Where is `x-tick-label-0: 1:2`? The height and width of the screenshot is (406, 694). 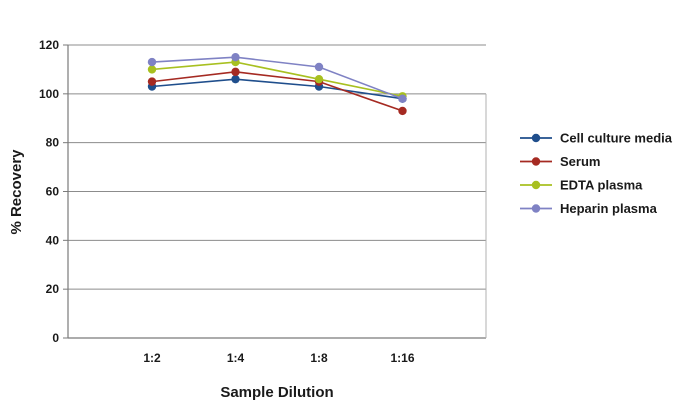 x-tick-label-0: 1:2 is located at coordinates (152, 358).